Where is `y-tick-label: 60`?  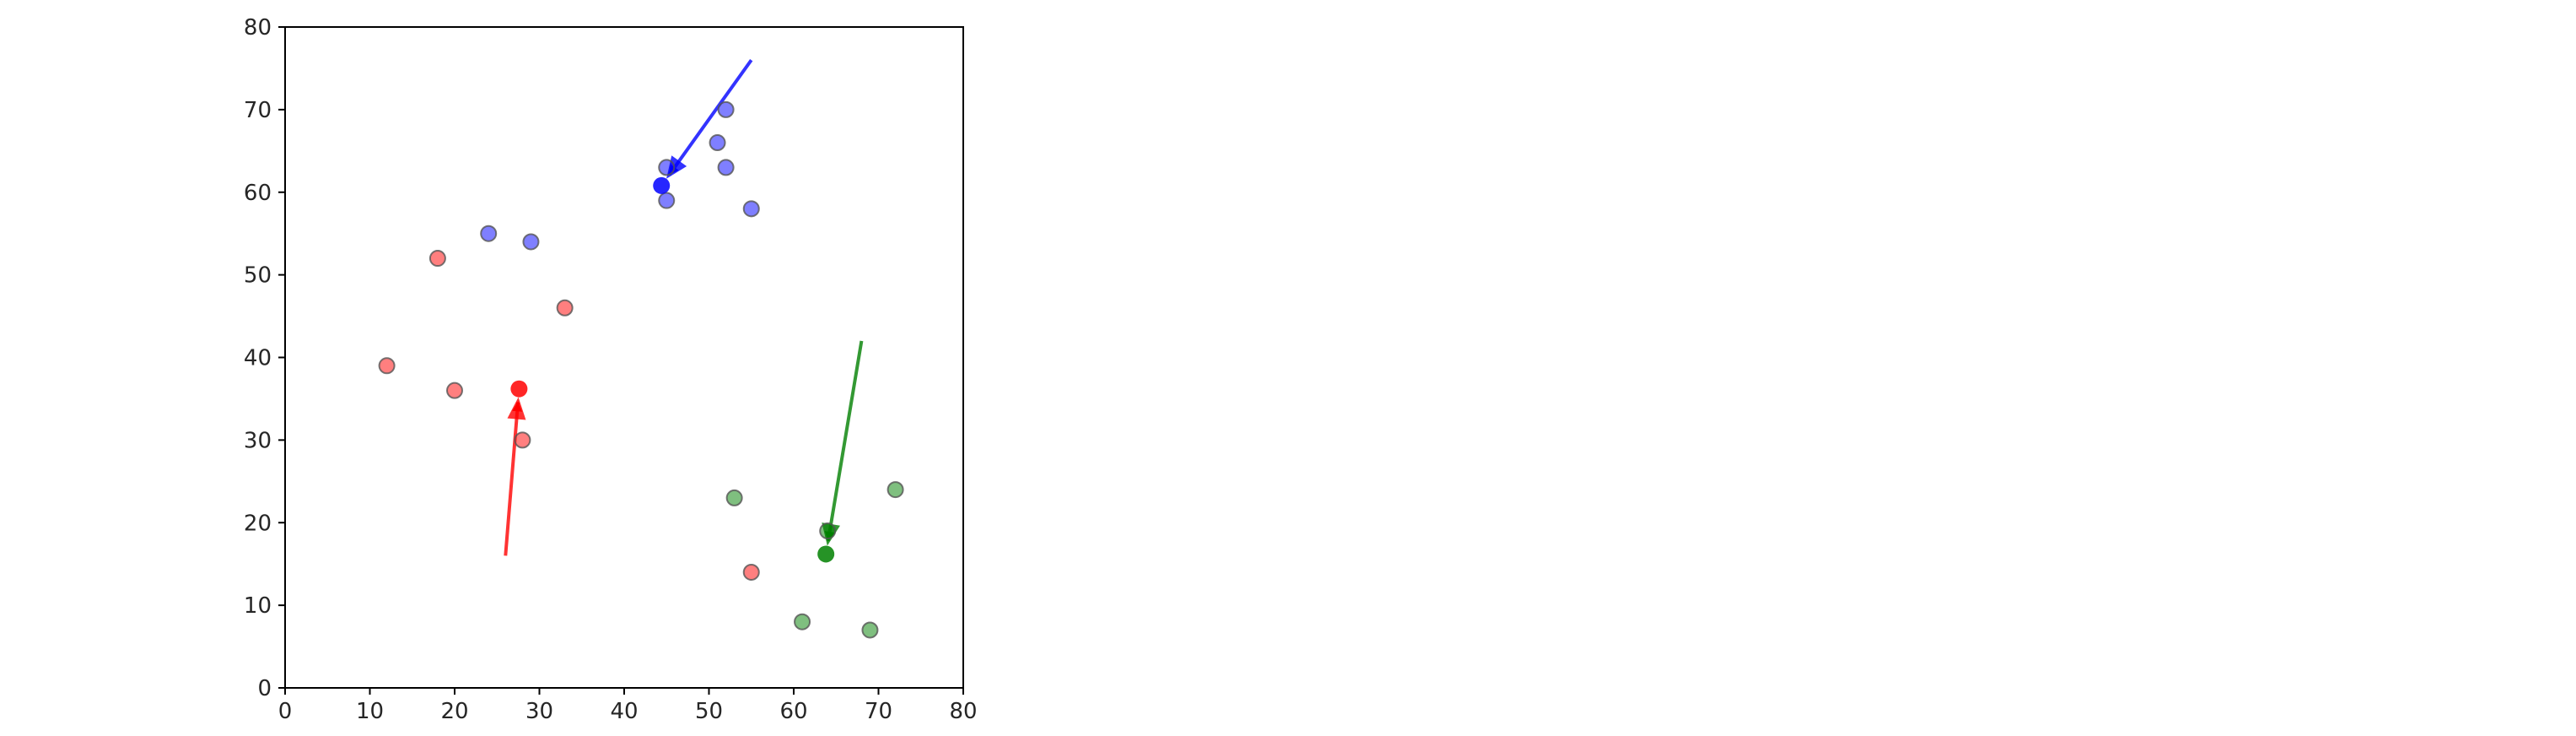
y-tick-label: 60 is located at coordinates (258, 193).